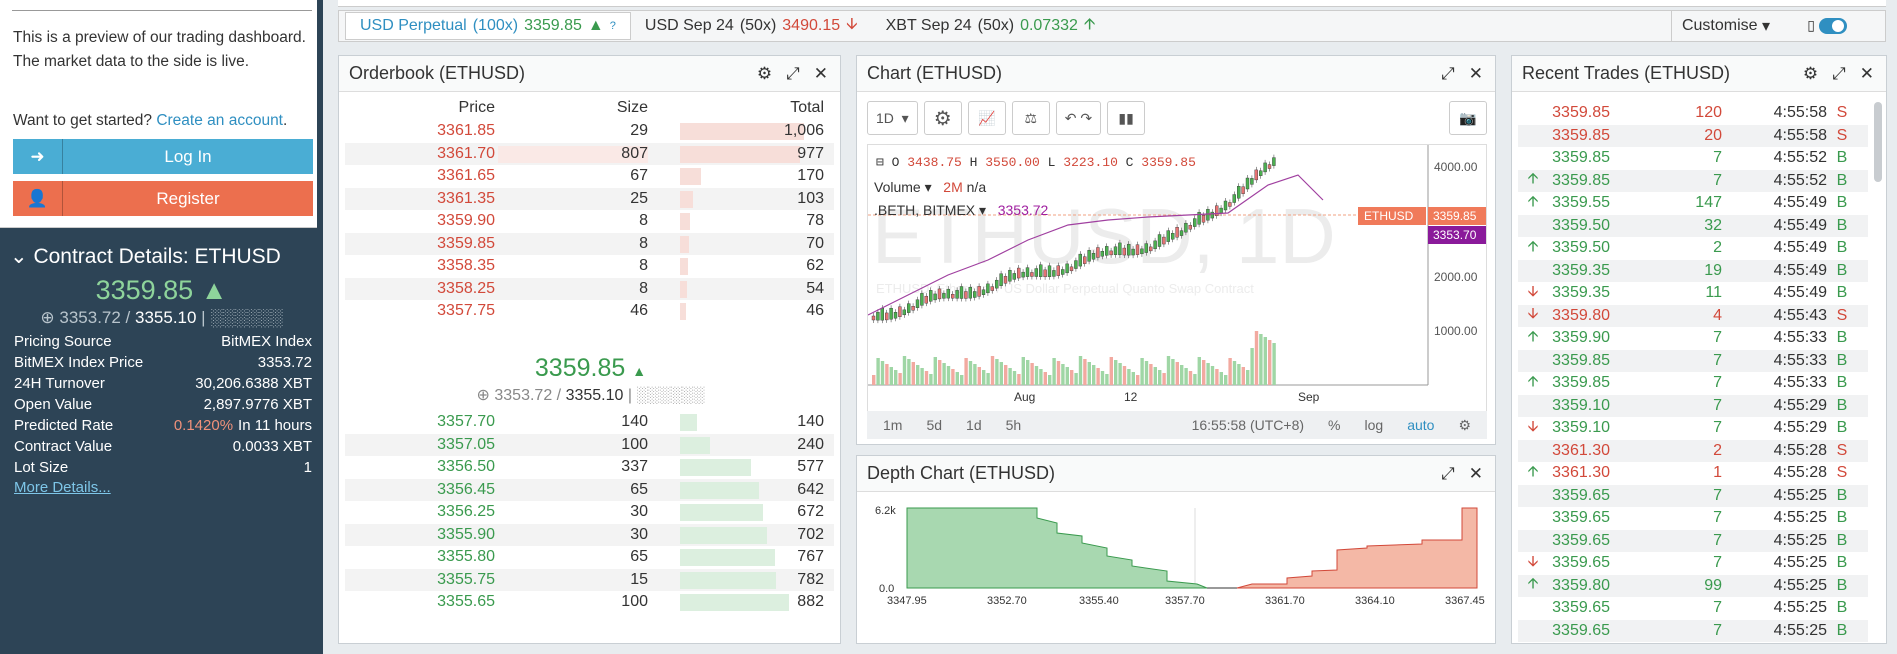 The image size is (1897, 654). Describe the element at coordinates (266, 343) in the screenshot. I see `contract-row-value: BitMEX Index` at that location.